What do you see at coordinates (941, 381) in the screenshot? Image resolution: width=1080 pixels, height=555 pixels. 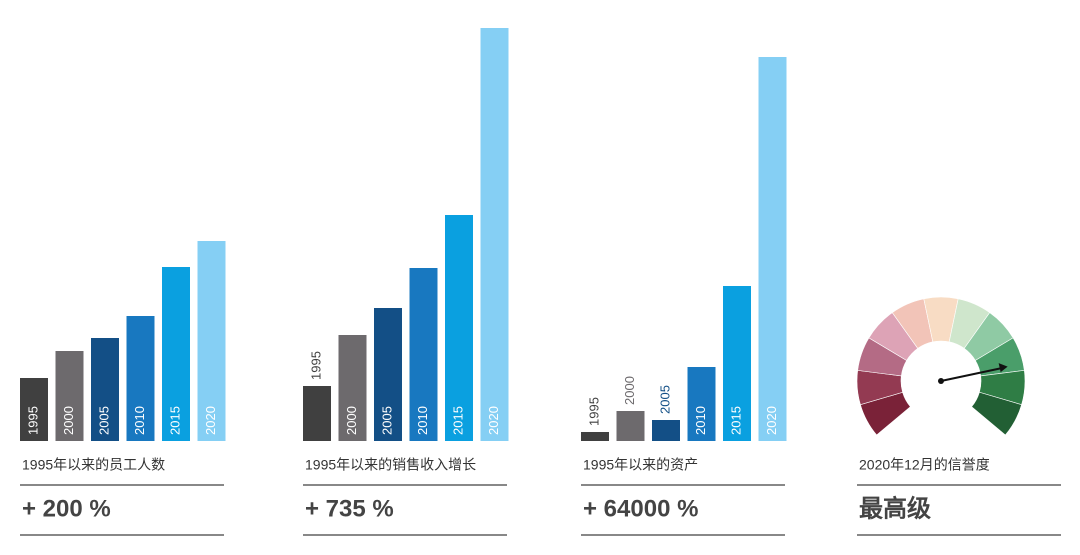 I see `needle-hub` at bounding box center [941, 381].